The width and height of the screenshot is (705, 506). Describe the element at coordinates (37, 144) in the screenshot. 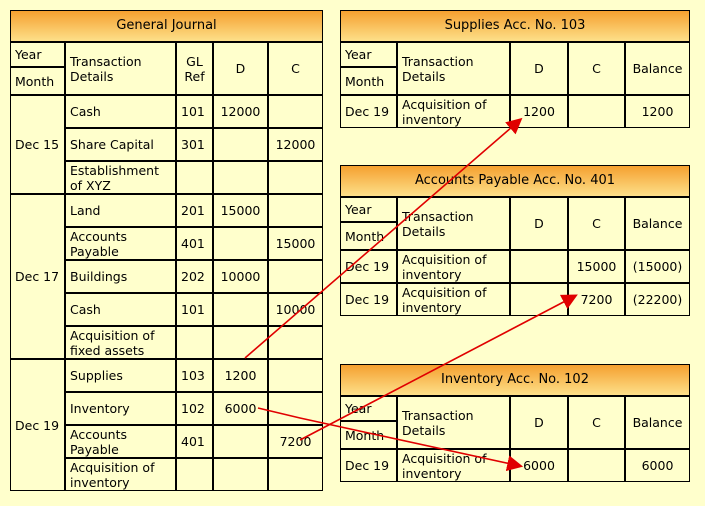

I see `date-cell: Dec 15` at that location.